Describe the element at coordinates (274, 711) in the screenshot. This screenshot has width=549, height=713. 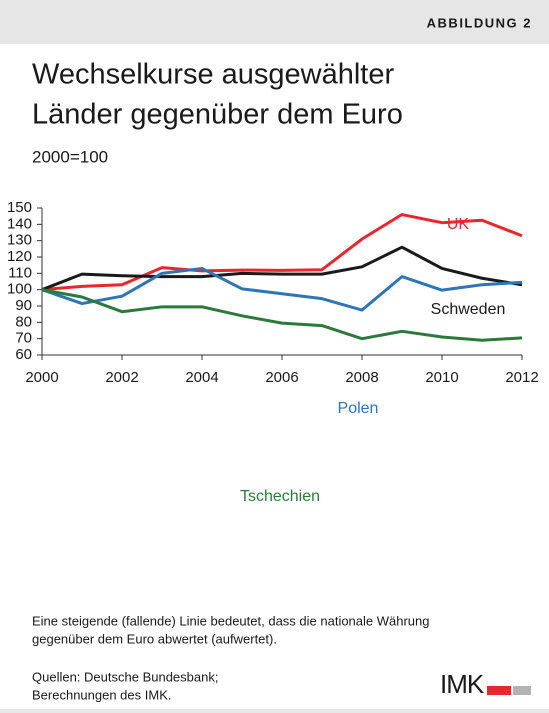
I see `bottom-bar` at that location.